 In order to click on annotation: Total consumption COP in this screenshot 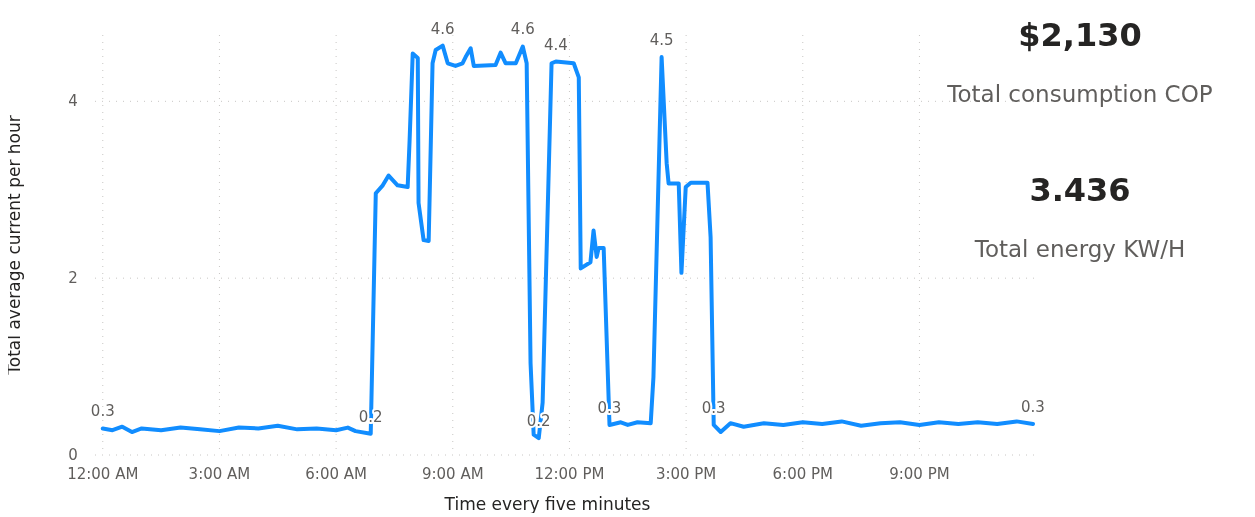, I will do `click(1079, 94)`.